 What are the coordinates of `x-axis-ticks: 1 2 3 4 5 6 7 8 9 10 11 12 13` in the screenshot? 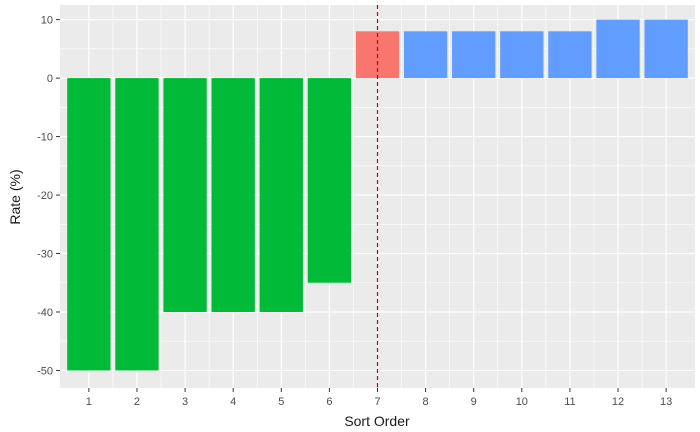 It's located at (379, 398).